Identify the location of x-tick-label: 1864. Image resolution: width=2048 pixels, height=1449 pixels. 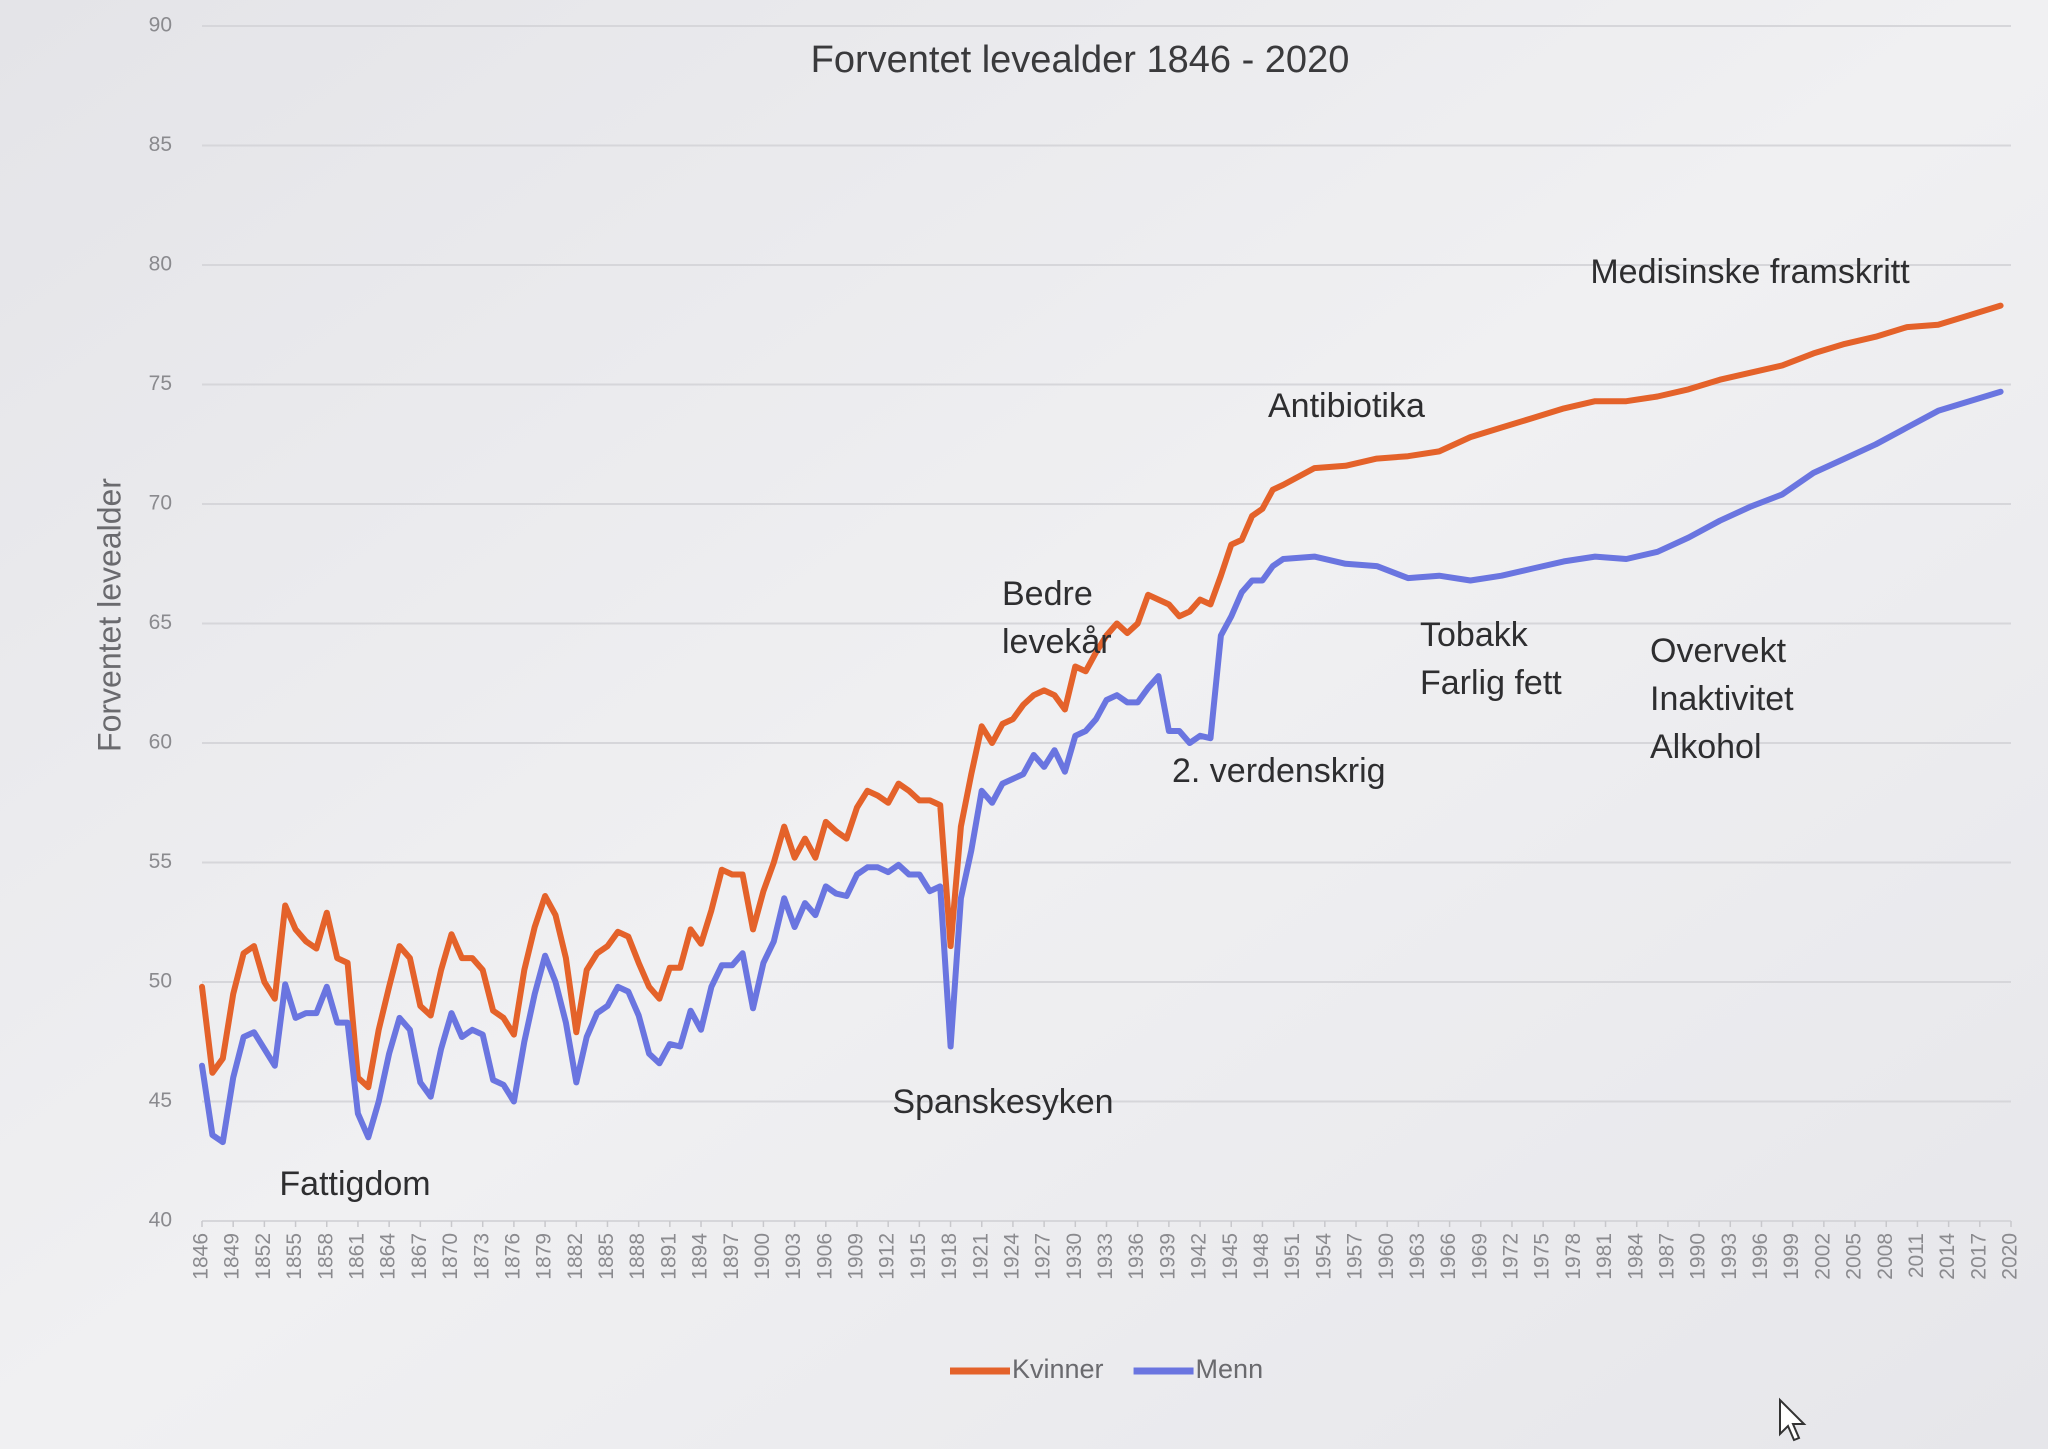
(388, 1256).